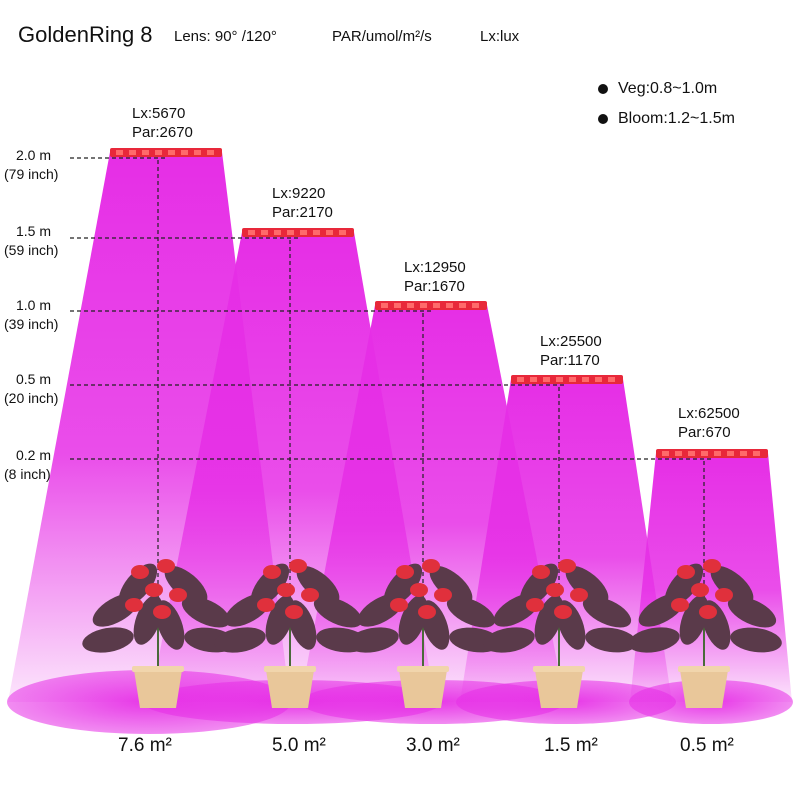  I want to click on readout-5: Lx:62500 Par:670, so click(709, 423).